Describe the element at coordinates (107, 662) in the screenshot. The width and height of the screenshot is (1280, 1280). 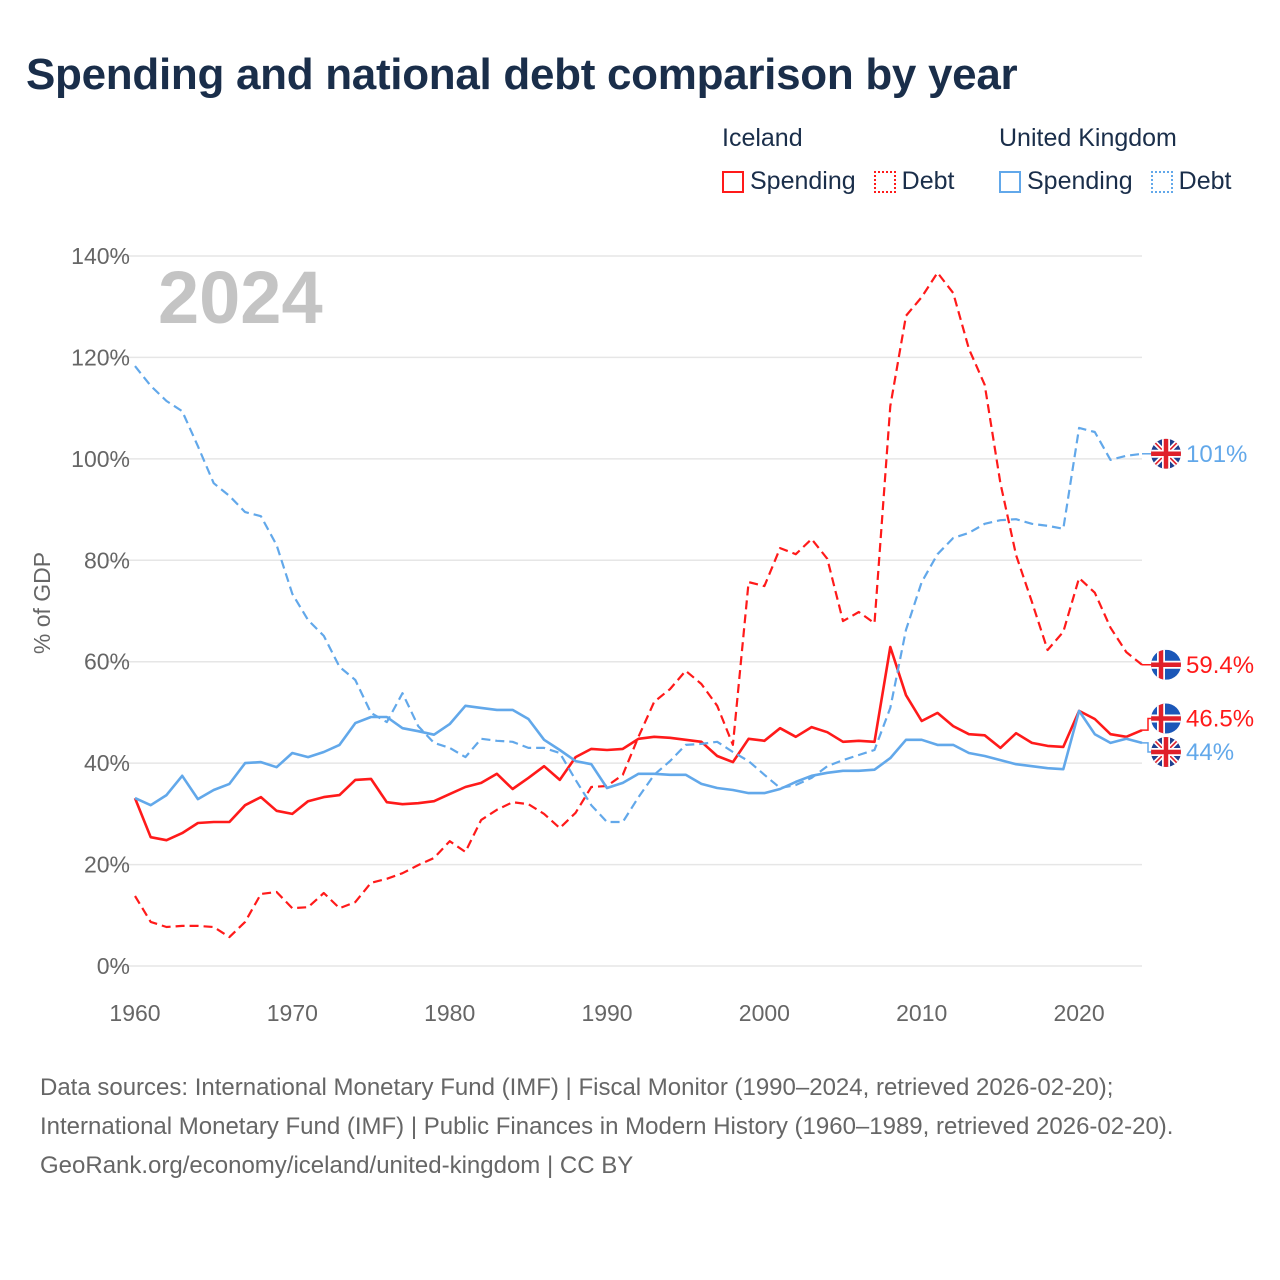
I see `y-tick-label: 60%` at that location.